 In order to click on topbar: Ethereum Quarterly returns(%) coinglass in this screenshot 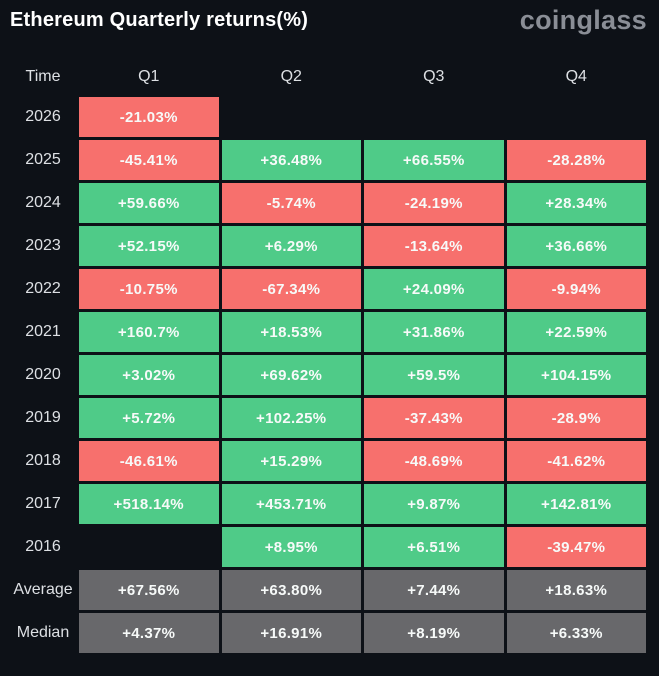, I will do `click(329, 20)`.